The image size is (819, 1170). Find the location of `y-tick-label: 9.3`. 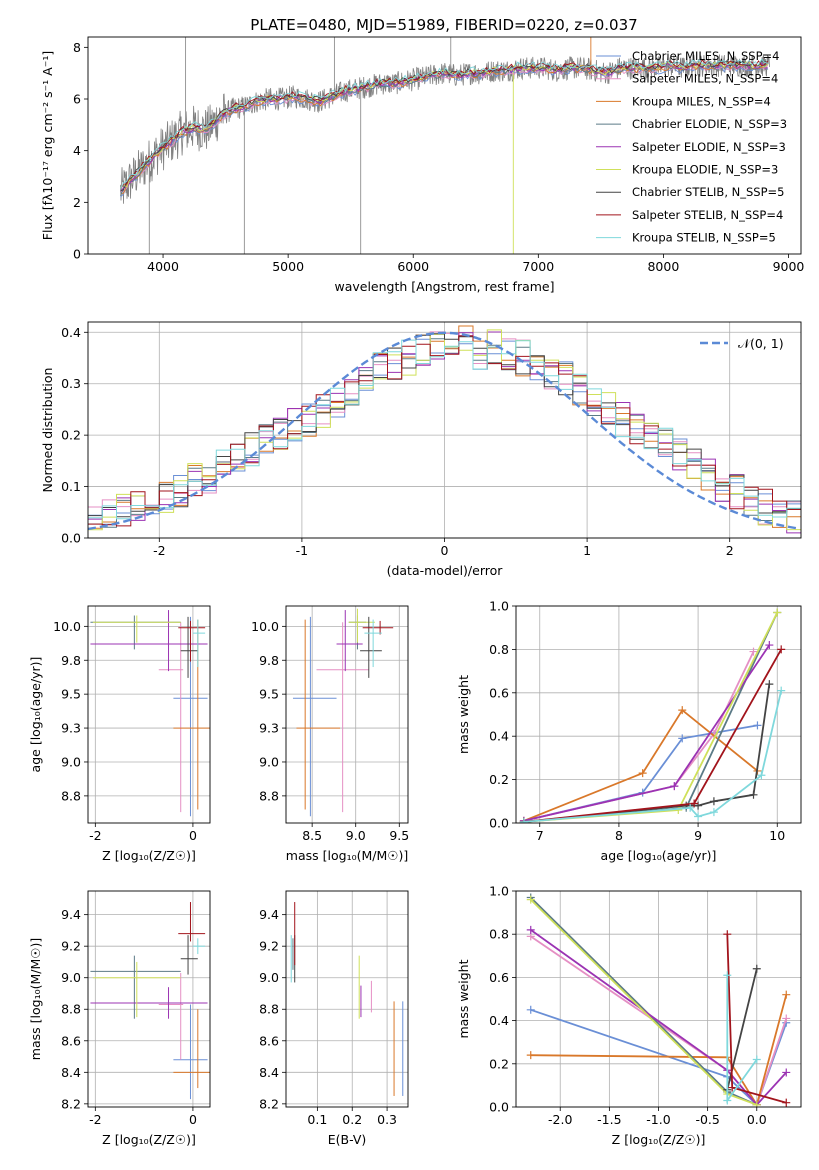

y-tick-label: 9.3 is located at coordinates (71, 728).